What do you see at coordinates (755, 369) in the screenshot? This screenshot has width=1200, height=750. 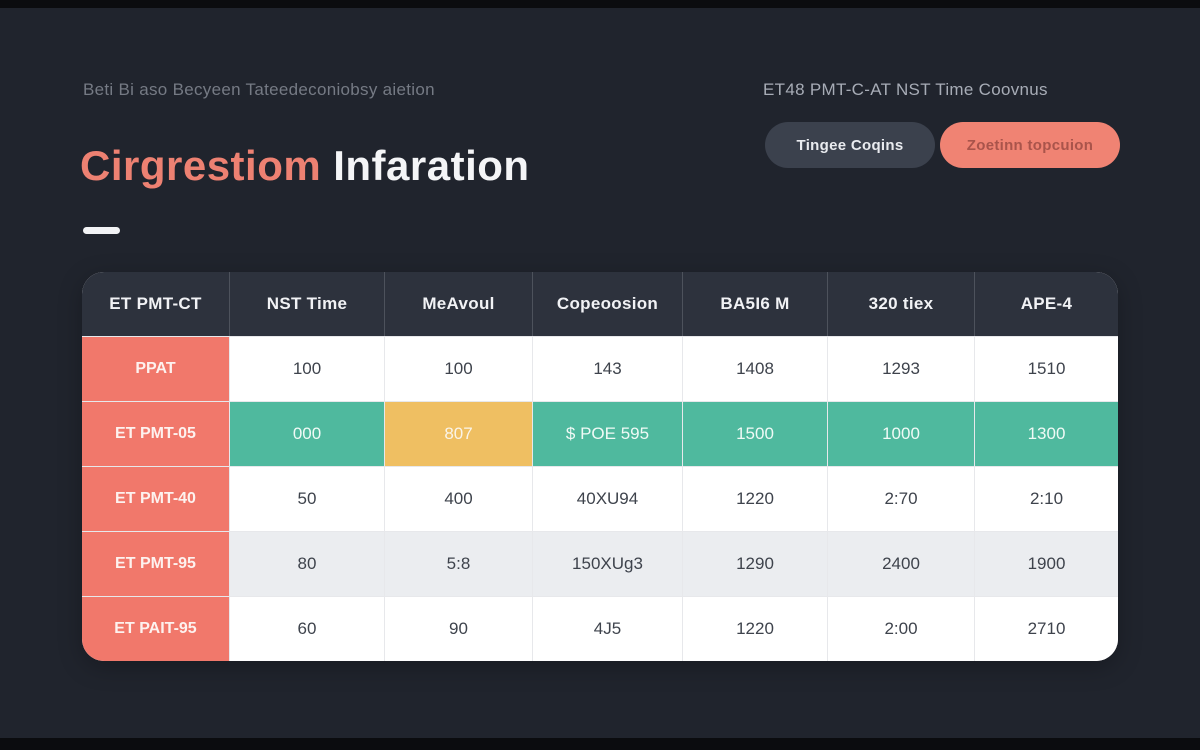 I see `table-cell: 1408` at bounding box center [755, 369].